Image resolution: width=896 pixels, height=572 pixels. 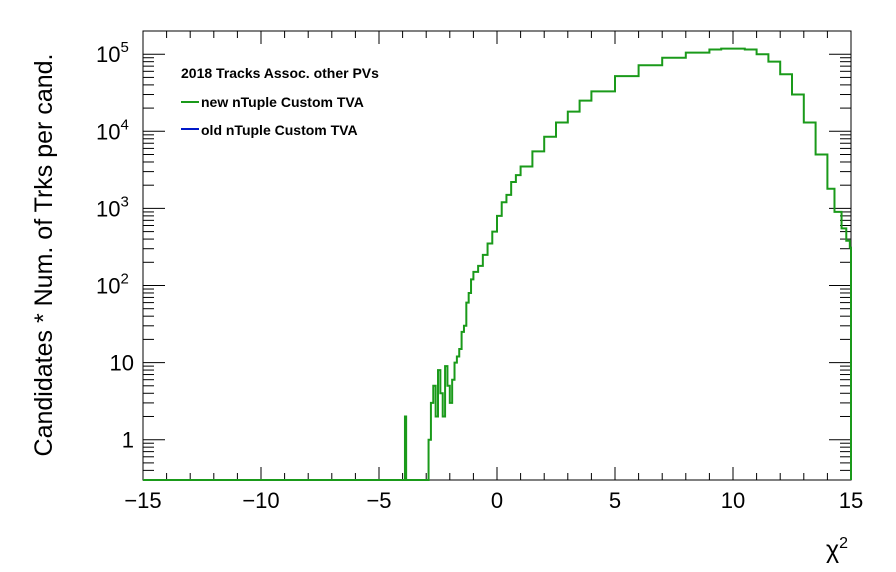 I want to click on y-tick-base: 1, so click(x=128, y=440).